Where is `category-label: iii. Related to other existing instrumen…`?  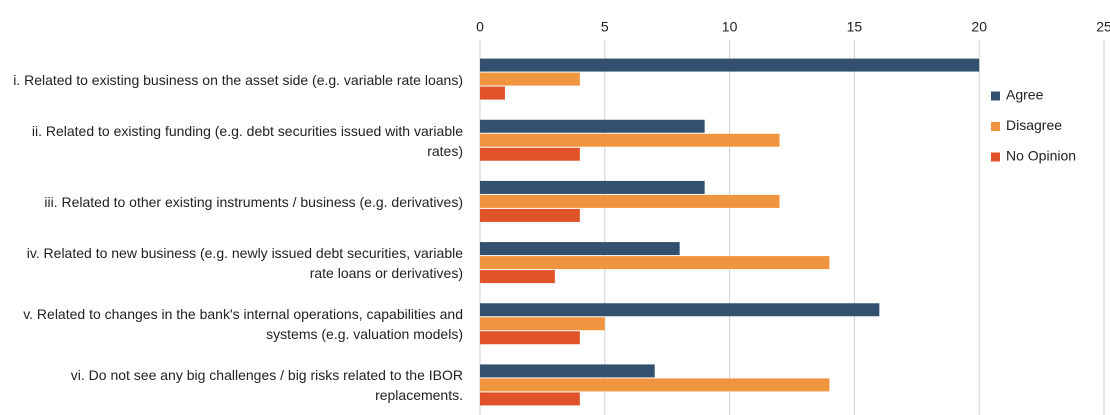
category-label: iii. Related to other existing instrumen… is located at coordinates (253, 201).